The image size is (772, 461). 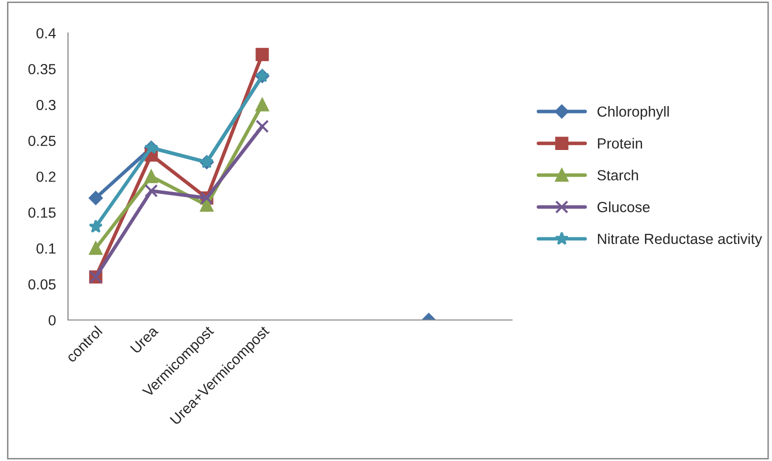 What do you see at coordinates (42, 69) in the screenshot?
I see `y-tick-label: 0.35` at bounding box center [42, 69].